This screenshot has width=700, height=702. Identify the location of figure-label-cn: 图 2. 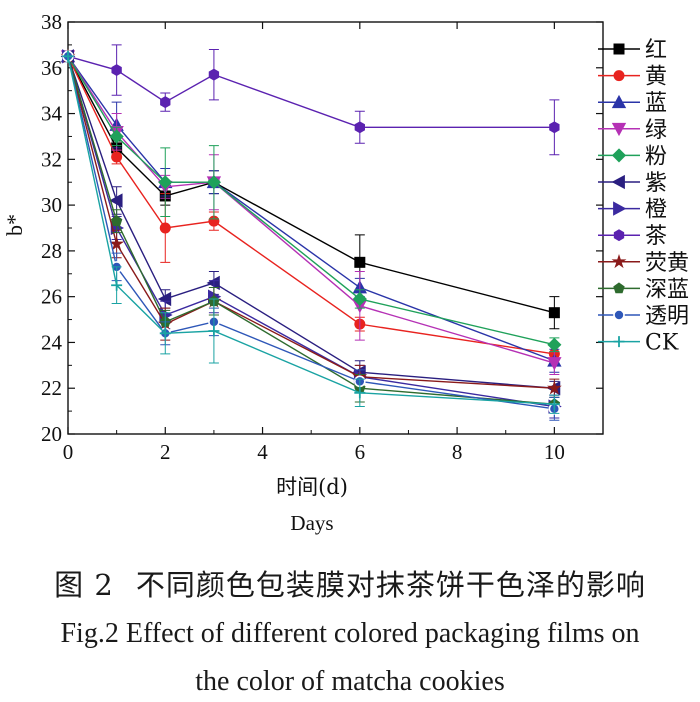
(84, 585).